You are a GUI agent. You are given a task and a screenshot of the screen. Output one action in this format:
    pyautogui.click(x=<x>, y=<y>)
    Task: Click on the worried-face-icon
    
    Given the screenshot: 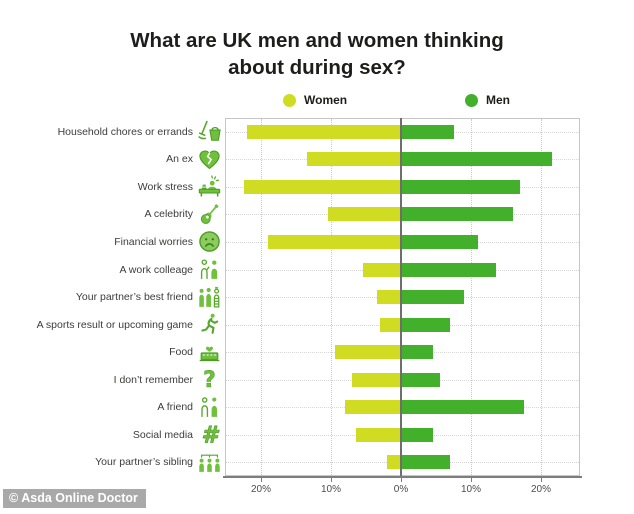 What is the action you would take?
    pyautogui.click(x=209, y=241)
    